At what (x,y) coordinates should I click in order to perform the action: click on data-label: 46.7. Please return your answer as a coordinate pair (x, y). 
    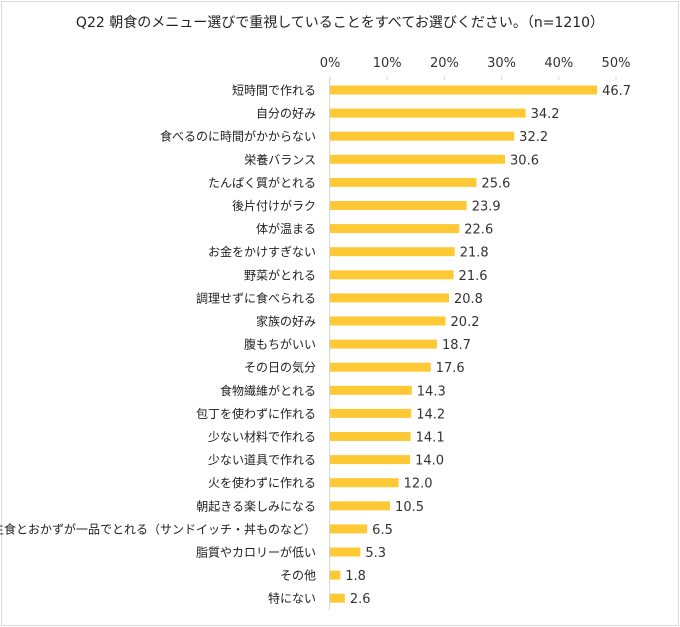
    Looking at the image, I should click on (616, 91).